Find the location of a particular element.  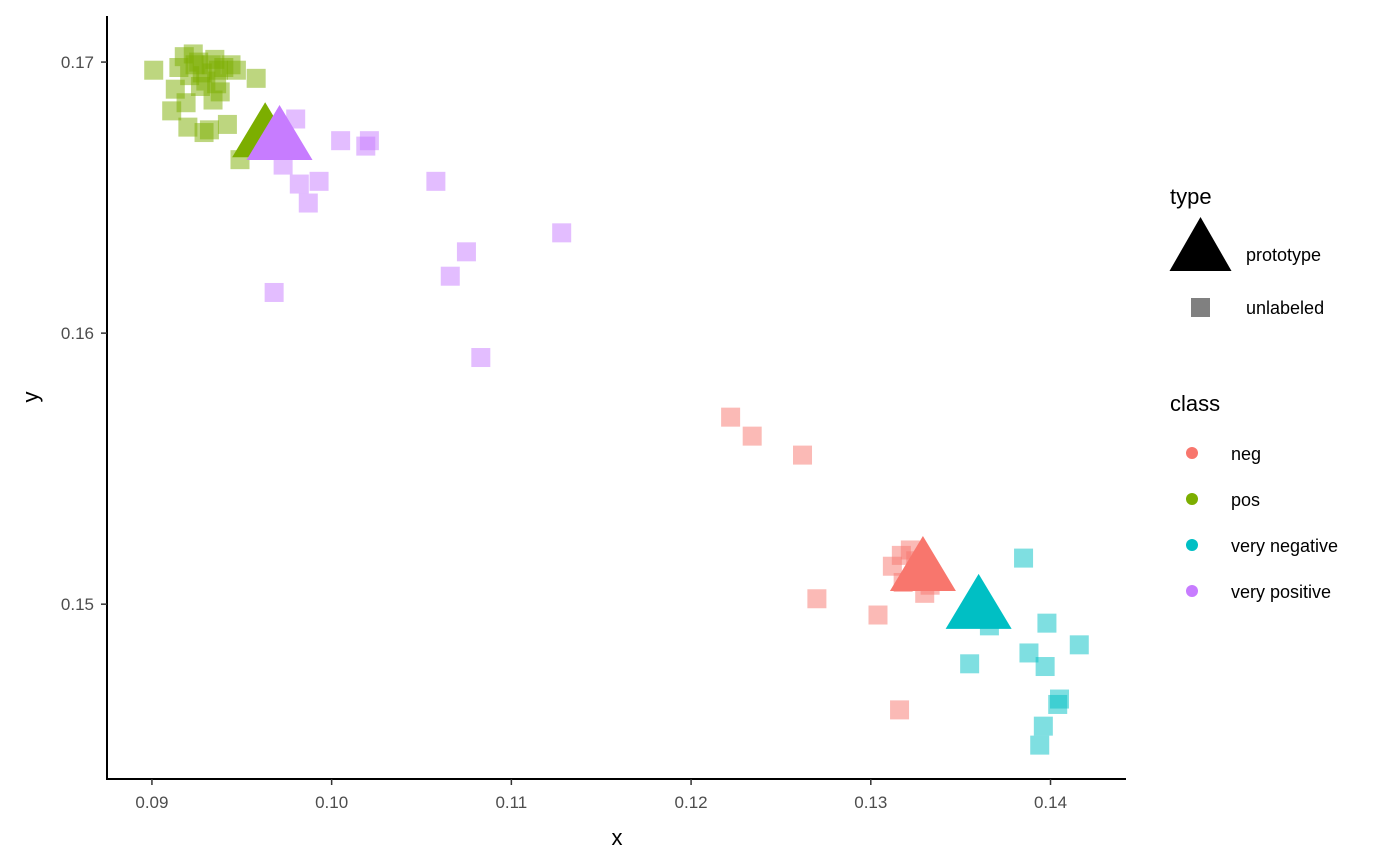

legend-class-label-pos: pos is located at coordinates (1245, 500).